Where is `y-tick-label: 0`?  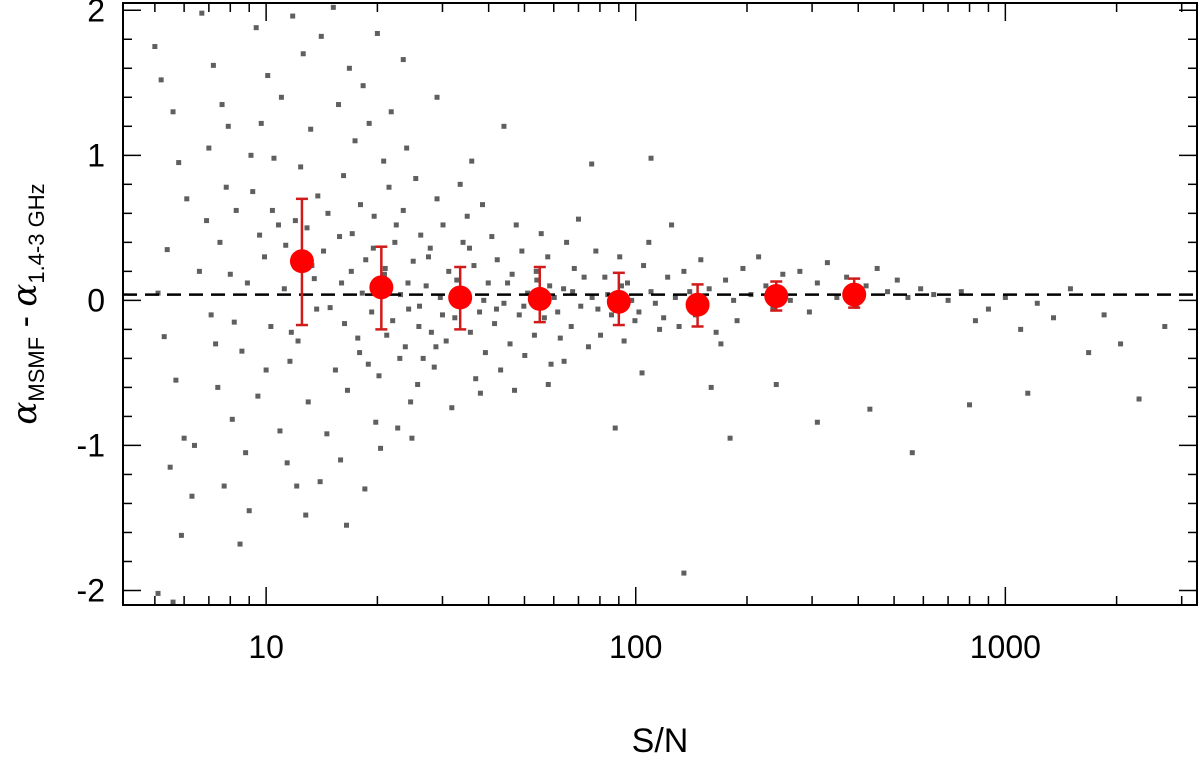 y-tick-label: 0 is located at coordinates (96, 300).